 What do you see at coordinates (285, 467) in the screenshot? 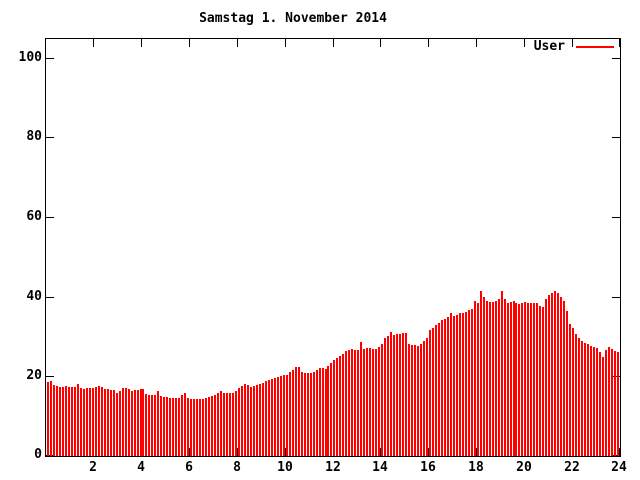
I see `x-tick-label: 10` at bounding box center [285, 467].